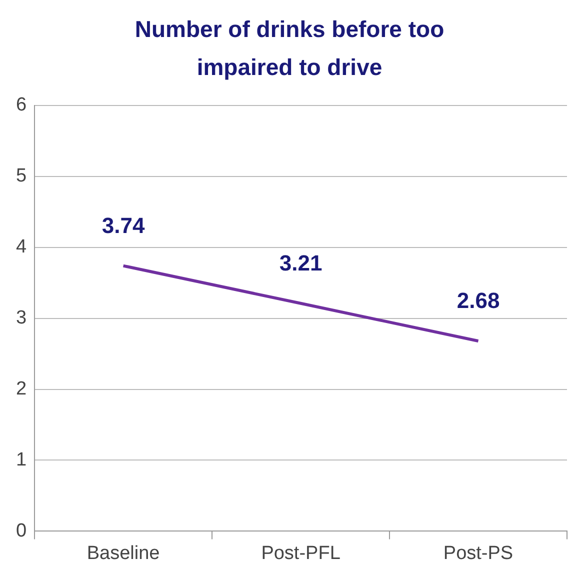  What do you see at coordinates (124, 225) in the screenshot?
I see `data-label: 3.74` at bounding box center [124, 225].